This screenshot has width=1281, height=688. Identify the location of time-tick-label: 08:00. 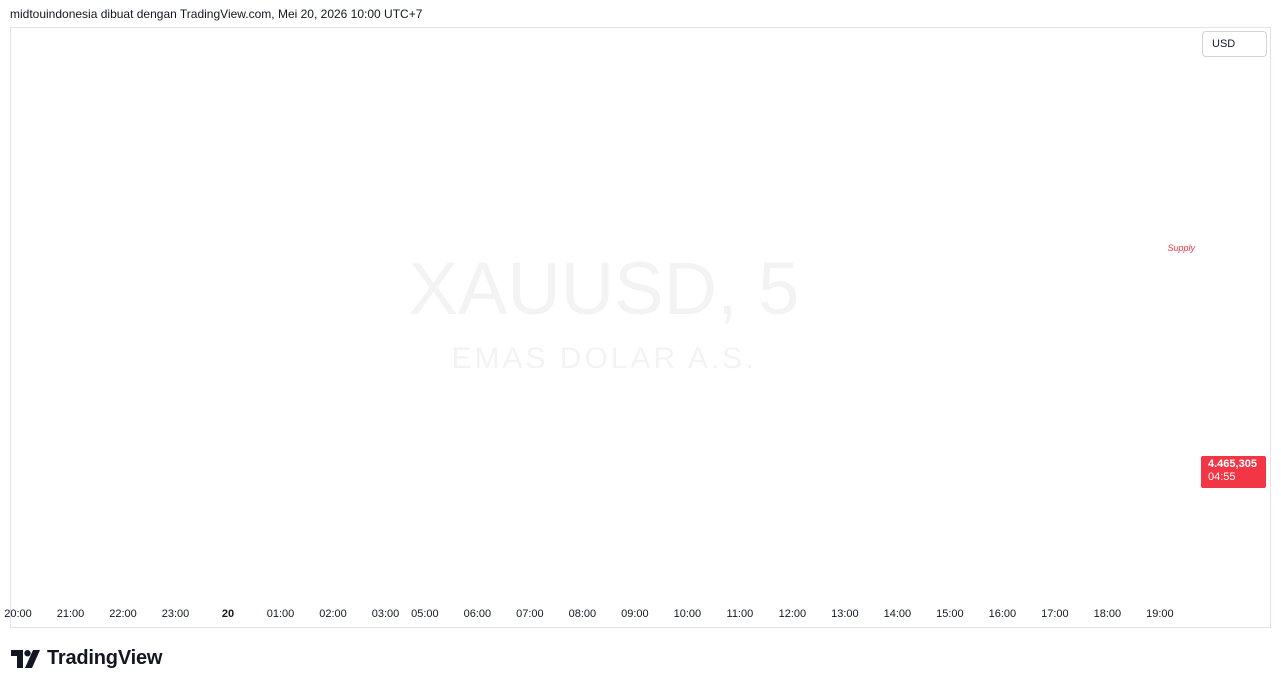
(583, 614).